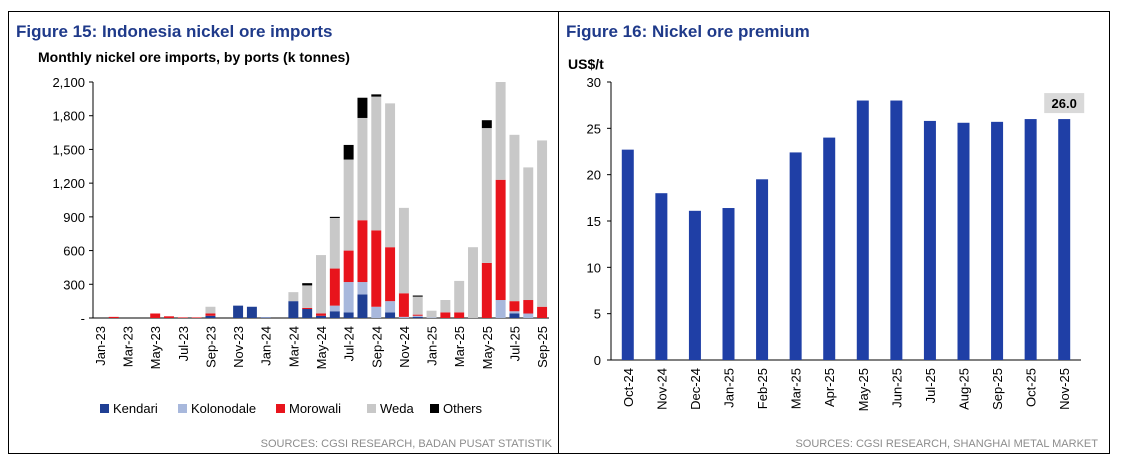  Describe the element at coordinates (597, 360) in the screenshot. I see `right-y-tick-label: 0` at that location.